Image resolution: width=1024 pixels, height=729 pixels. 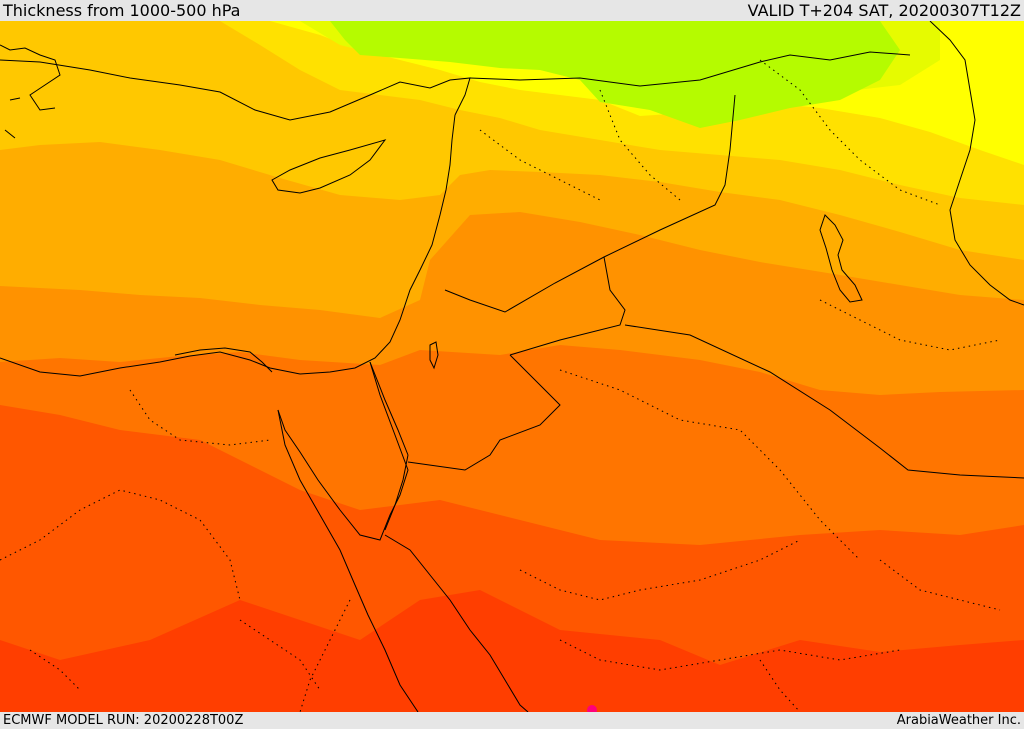 What do you see at coordinates (348, 560) in the screenshot?
I see `red-sea-west` at bounding box center [348, 560].